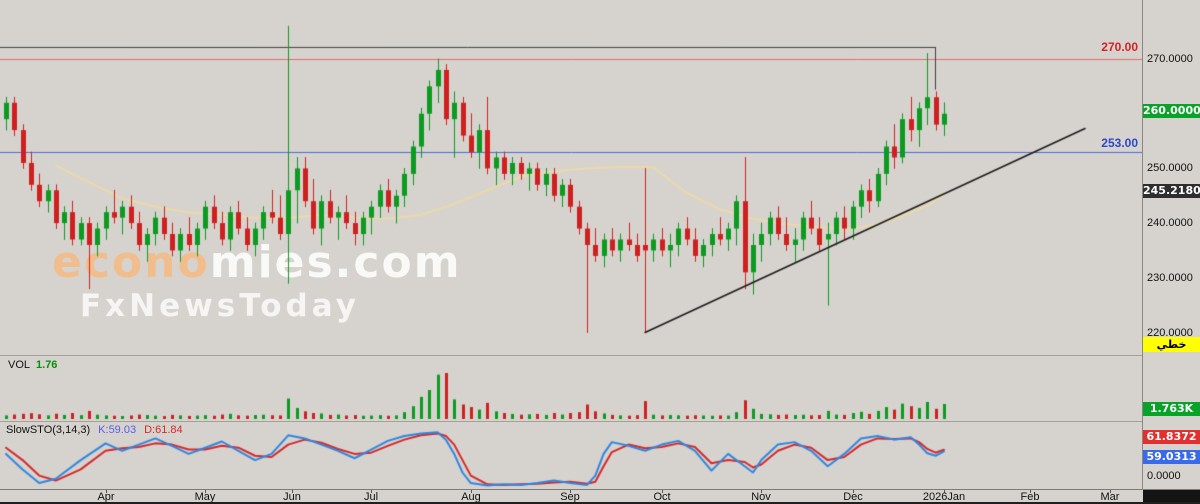 The image size is (1200, 504). I want to click on time-tick-label: Aug, so click(471, 497).